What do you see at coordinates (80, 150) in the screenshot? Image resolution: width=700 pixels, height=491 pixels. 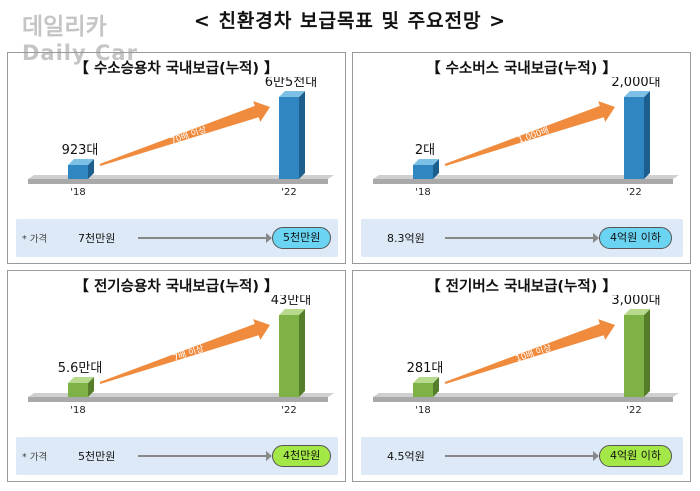 I see `bar-value-label: 923대` at bounding box center [80, 150].